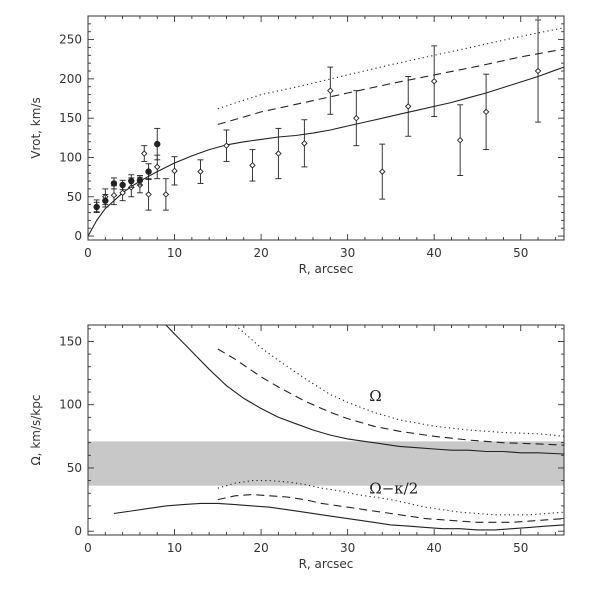 Image resolution: width=591 pixels, height=591 pixels. What do you see at coordinates (347, 253) in the screenshot?
I see `panel1-x-tick-label-4: 30` at bounding box center [347, 253].